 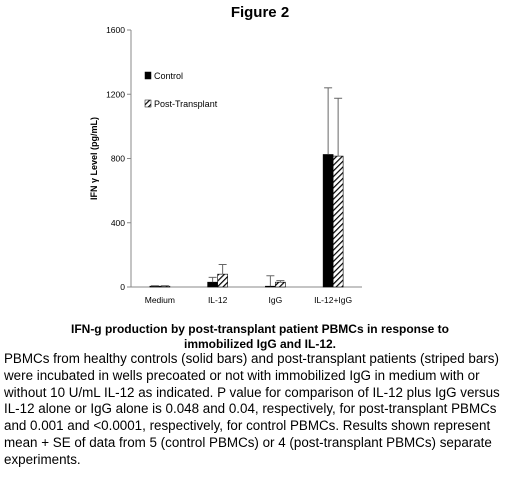 I want to click on y-axis-label: IFN γ Level (pg/mL), so click(x=94, y=158).